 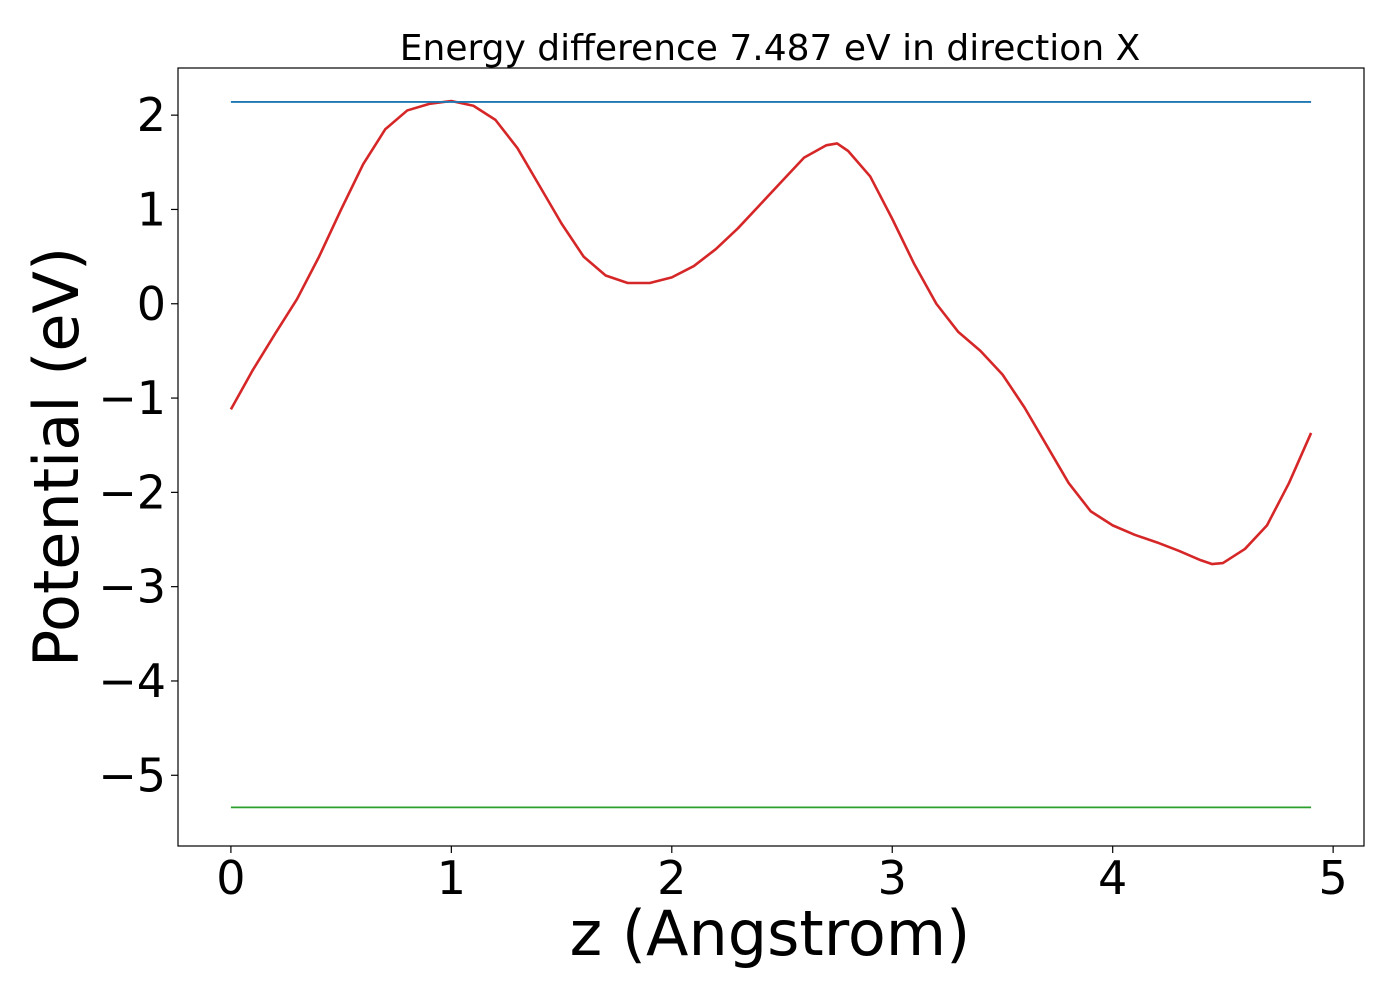 What do you see at coordinates (132, 492) in the screenshot?
I see `y-tick-label: −2` at bounding box center [132, 492].